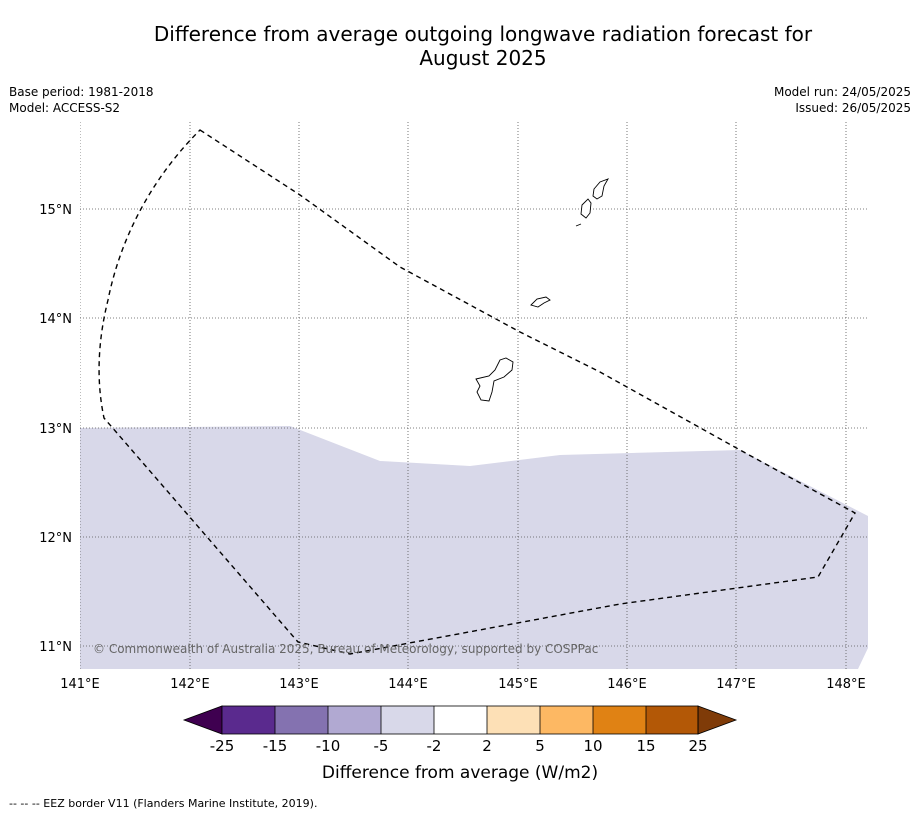  I want to click on lon-tick-148e: 148°E, so click(846, 684).